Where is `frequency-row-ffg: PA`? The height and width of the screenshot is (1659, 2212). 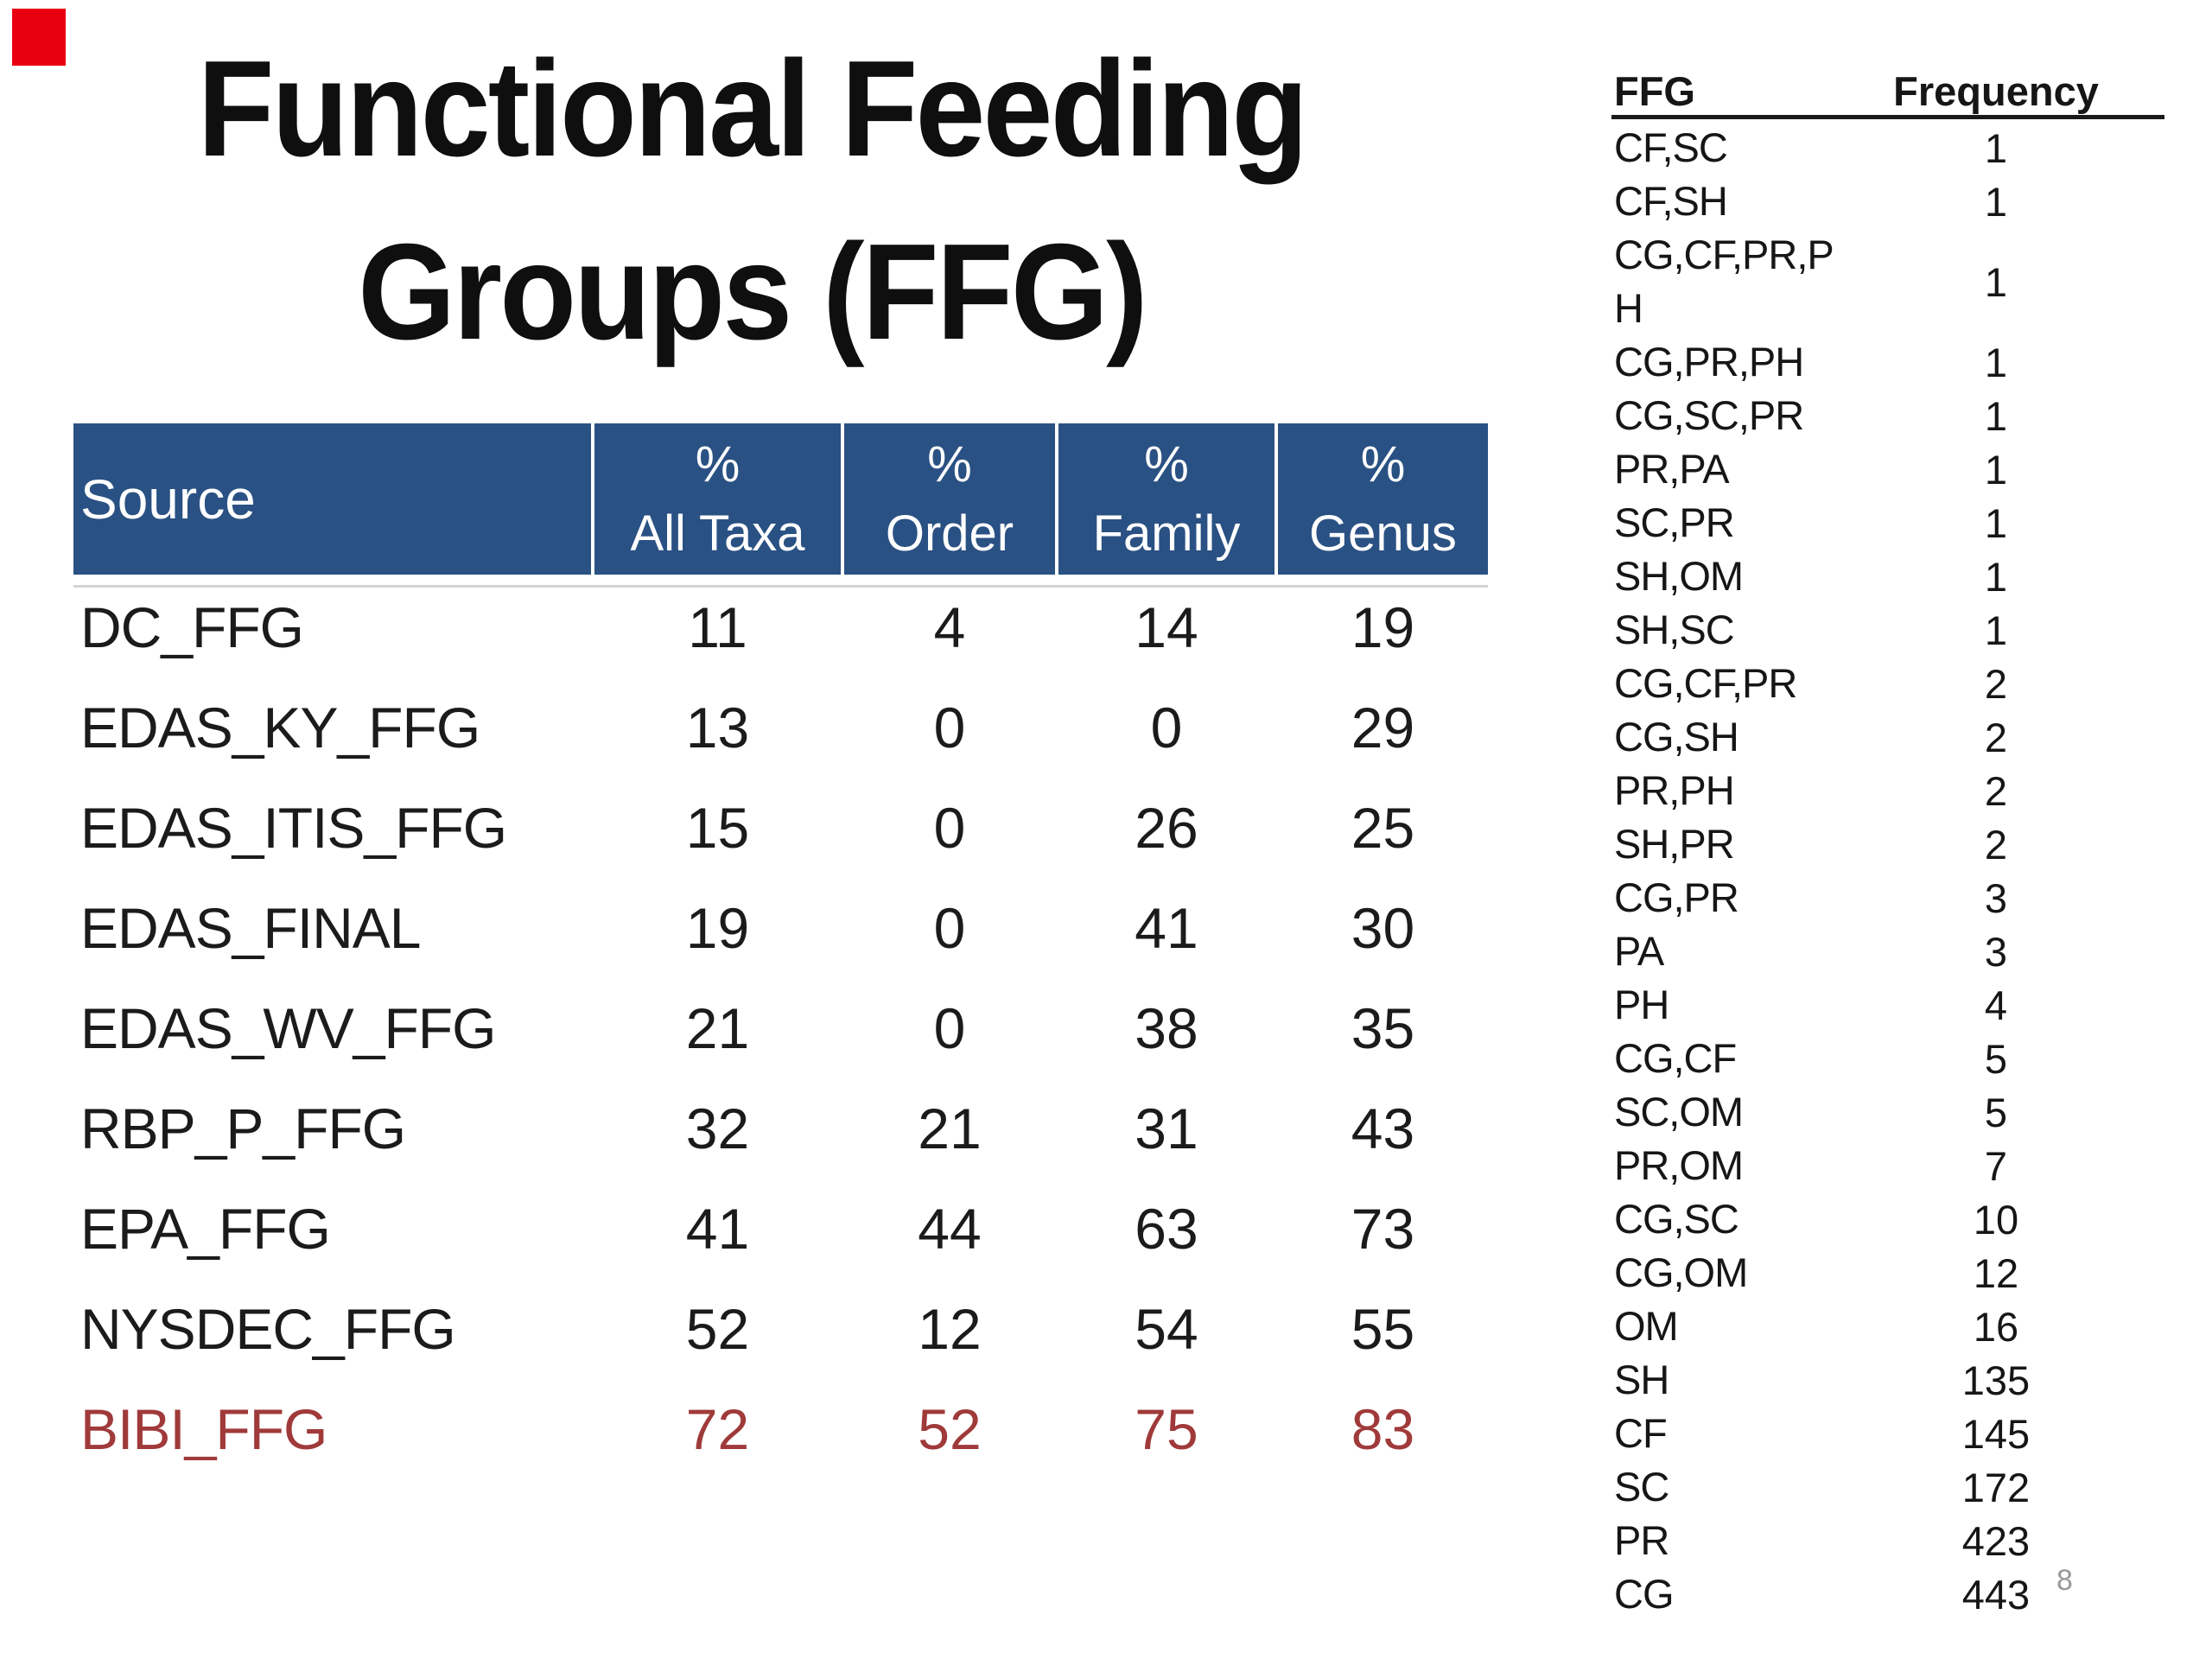
frequency-row-ffg: PA is located at coordinates (1639, 951).